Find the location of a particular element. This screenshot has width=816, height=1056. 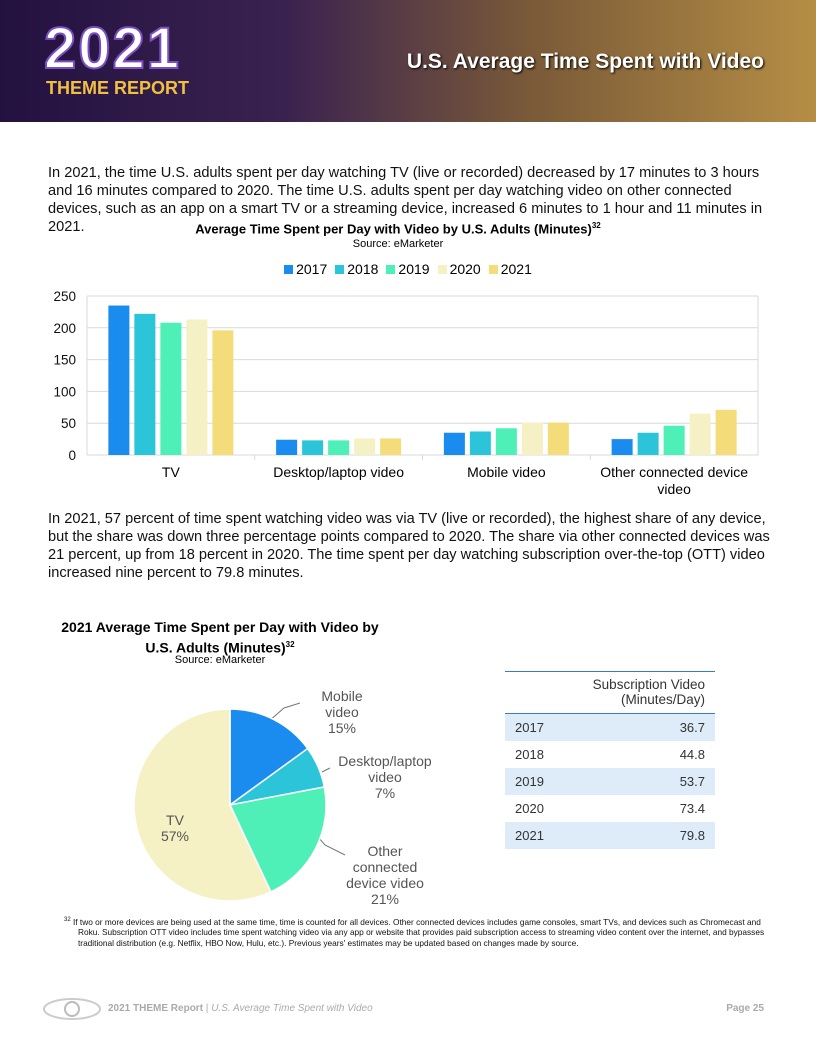

table-row: 2020 73.4 is located at coordinates (610, 808).